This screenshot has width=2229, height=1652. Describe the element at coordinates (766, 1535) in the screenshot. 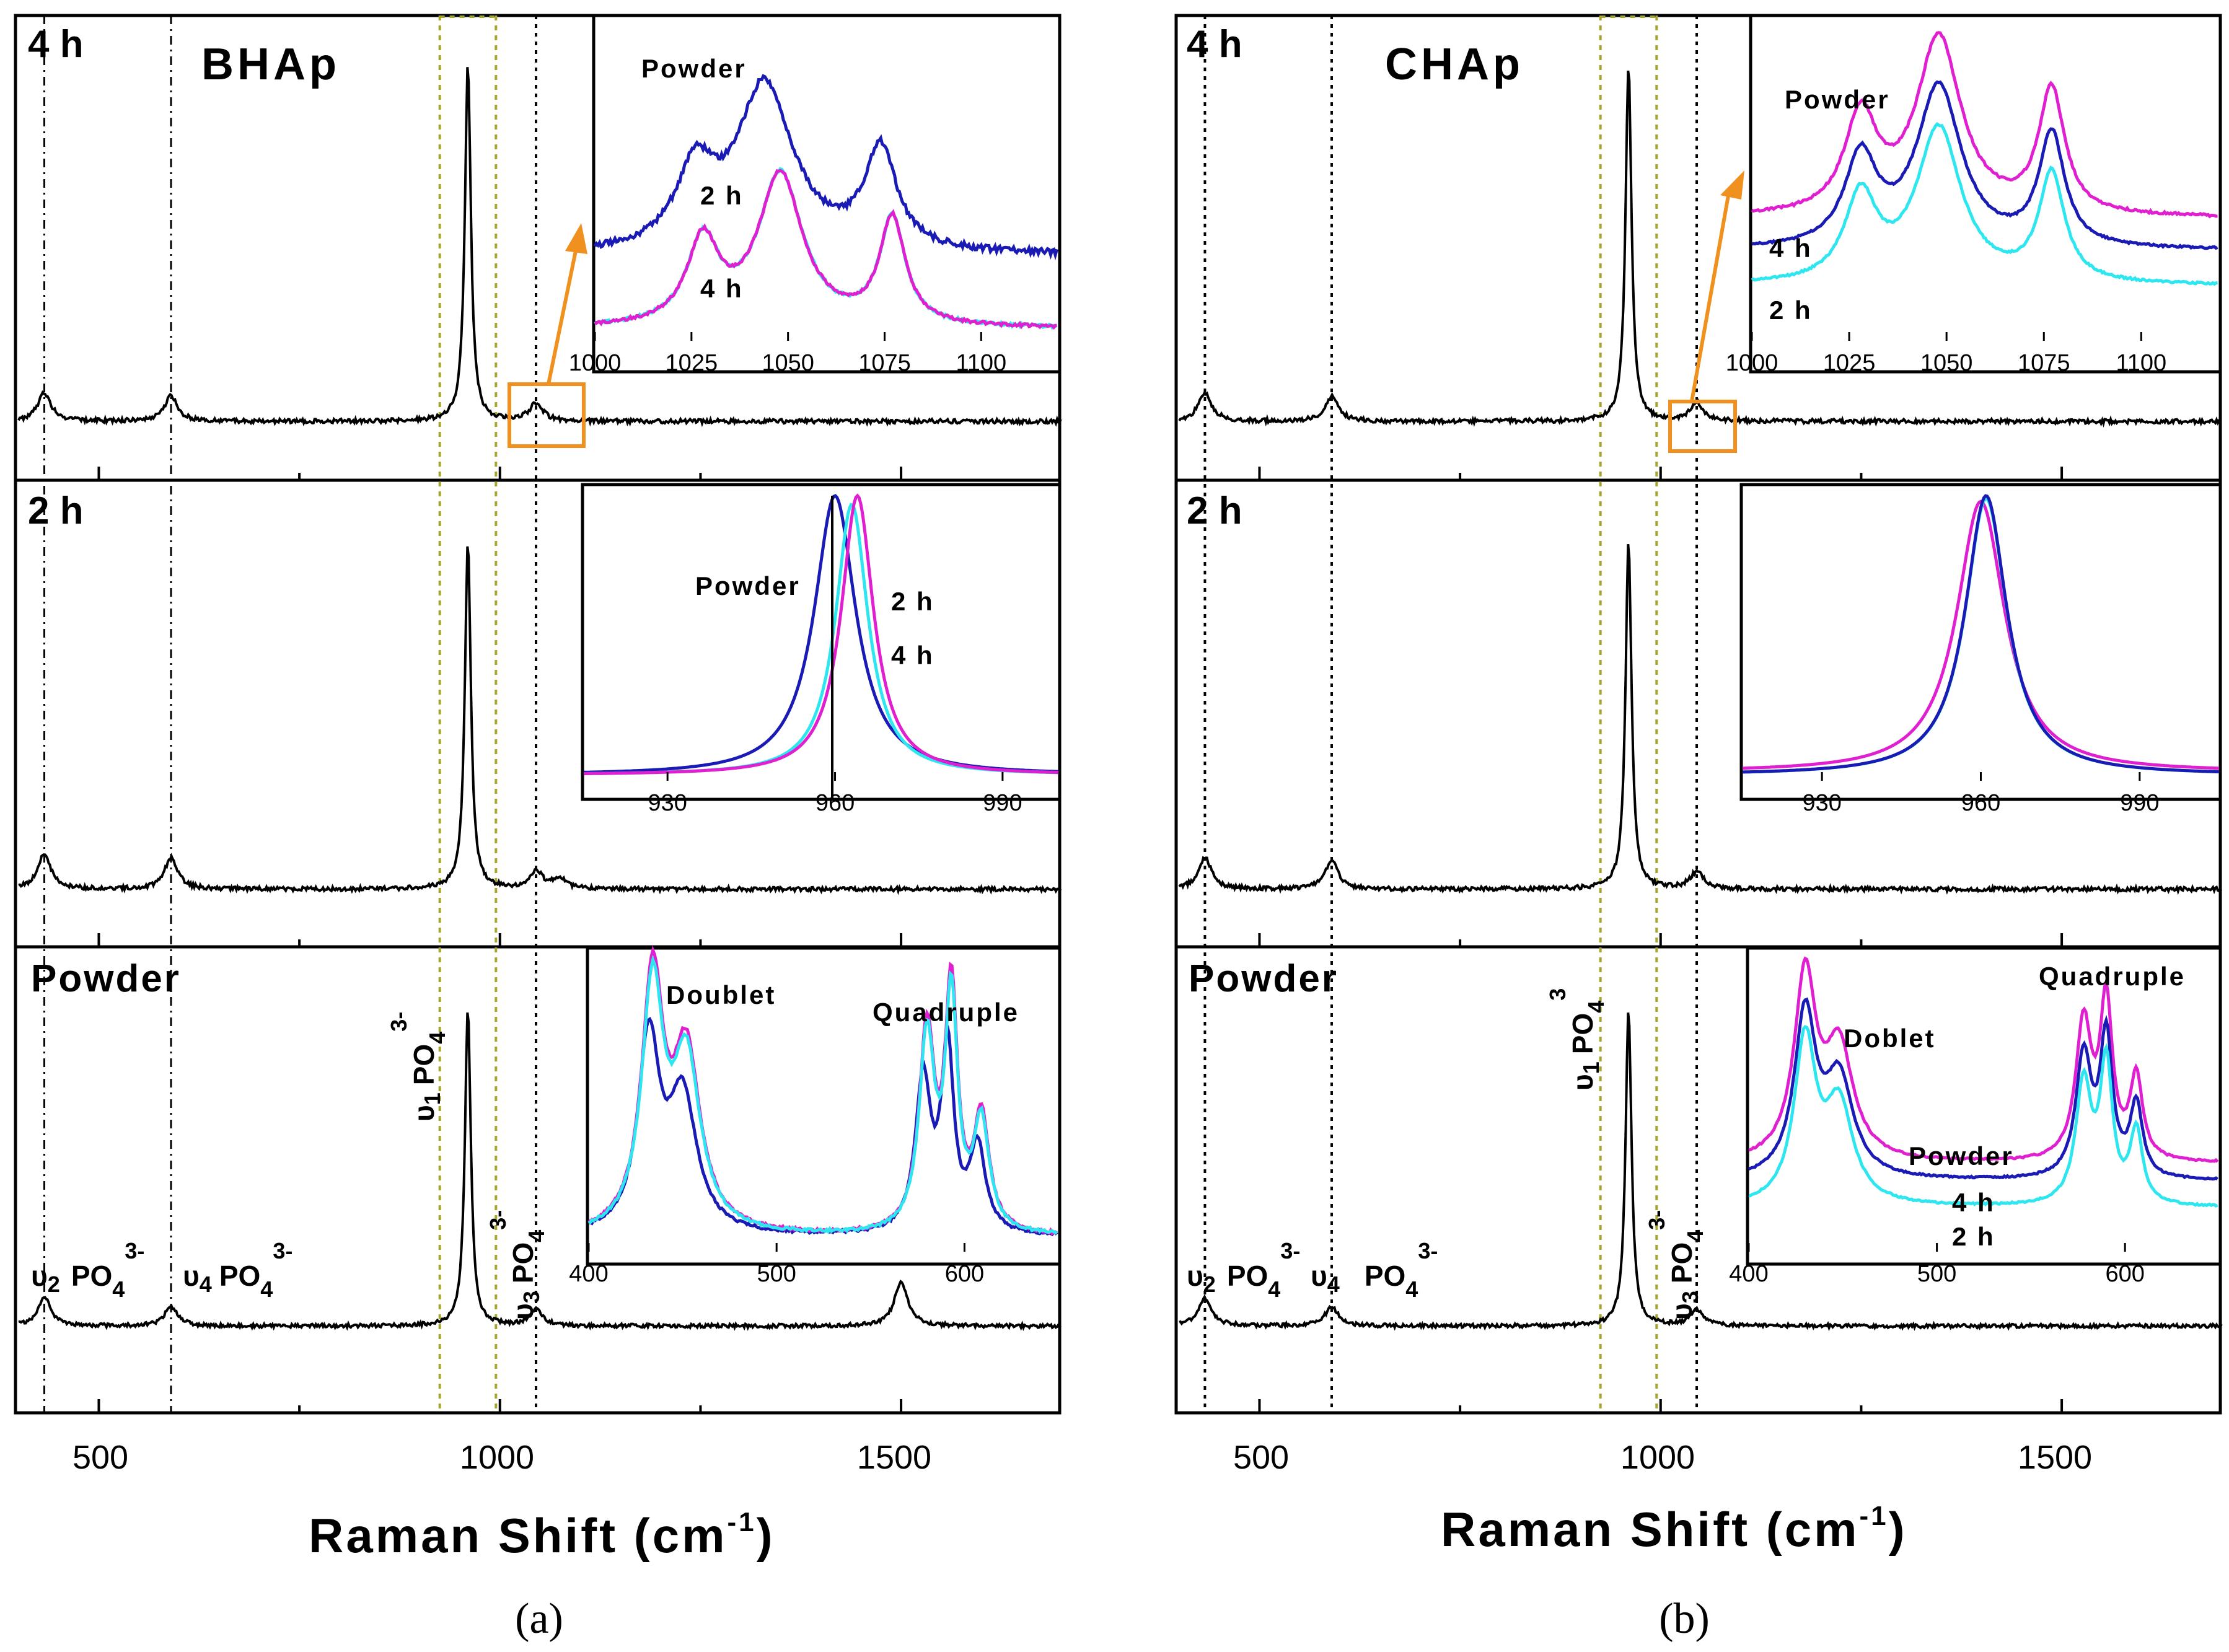

I see `panel-a-xlabel-close: )` at that location.